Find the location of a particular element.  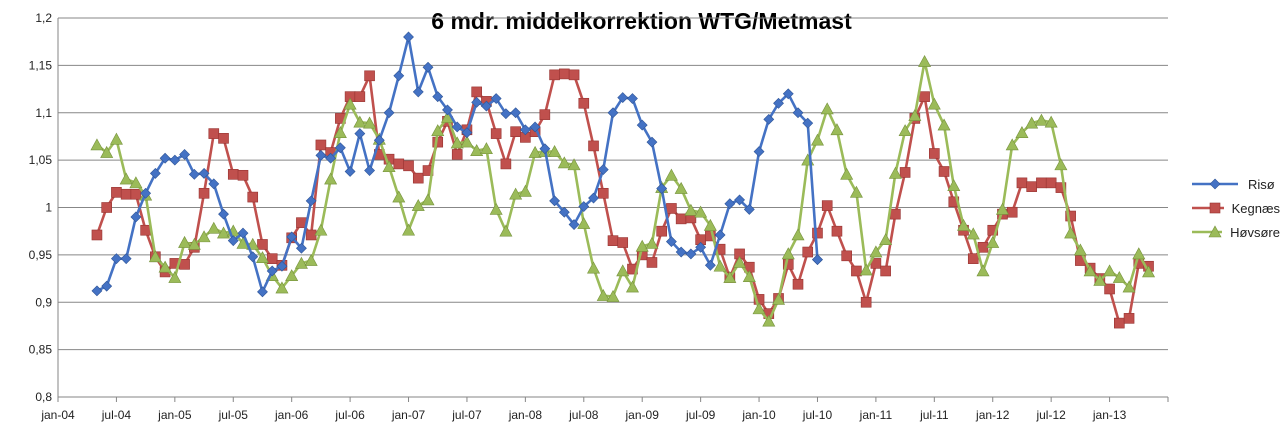

x-tick-label: jan-10 is located at coordinates (758, 415).